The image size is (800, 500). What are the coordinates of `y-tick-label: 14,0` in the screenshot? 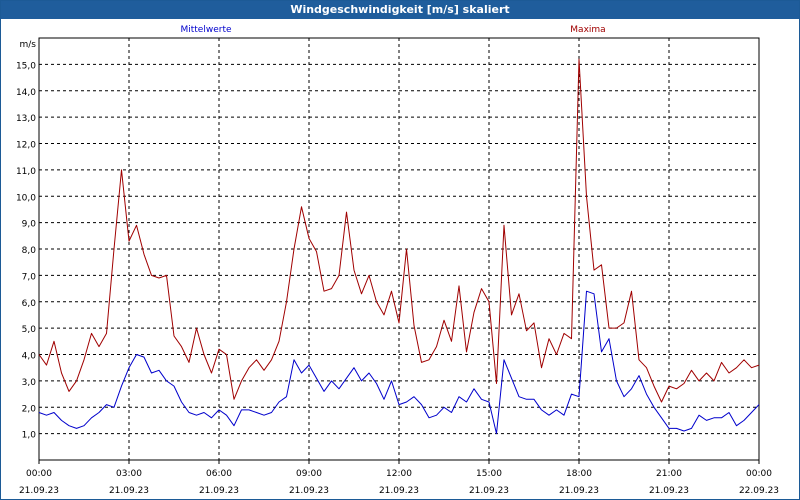 It's located at (26, 93).